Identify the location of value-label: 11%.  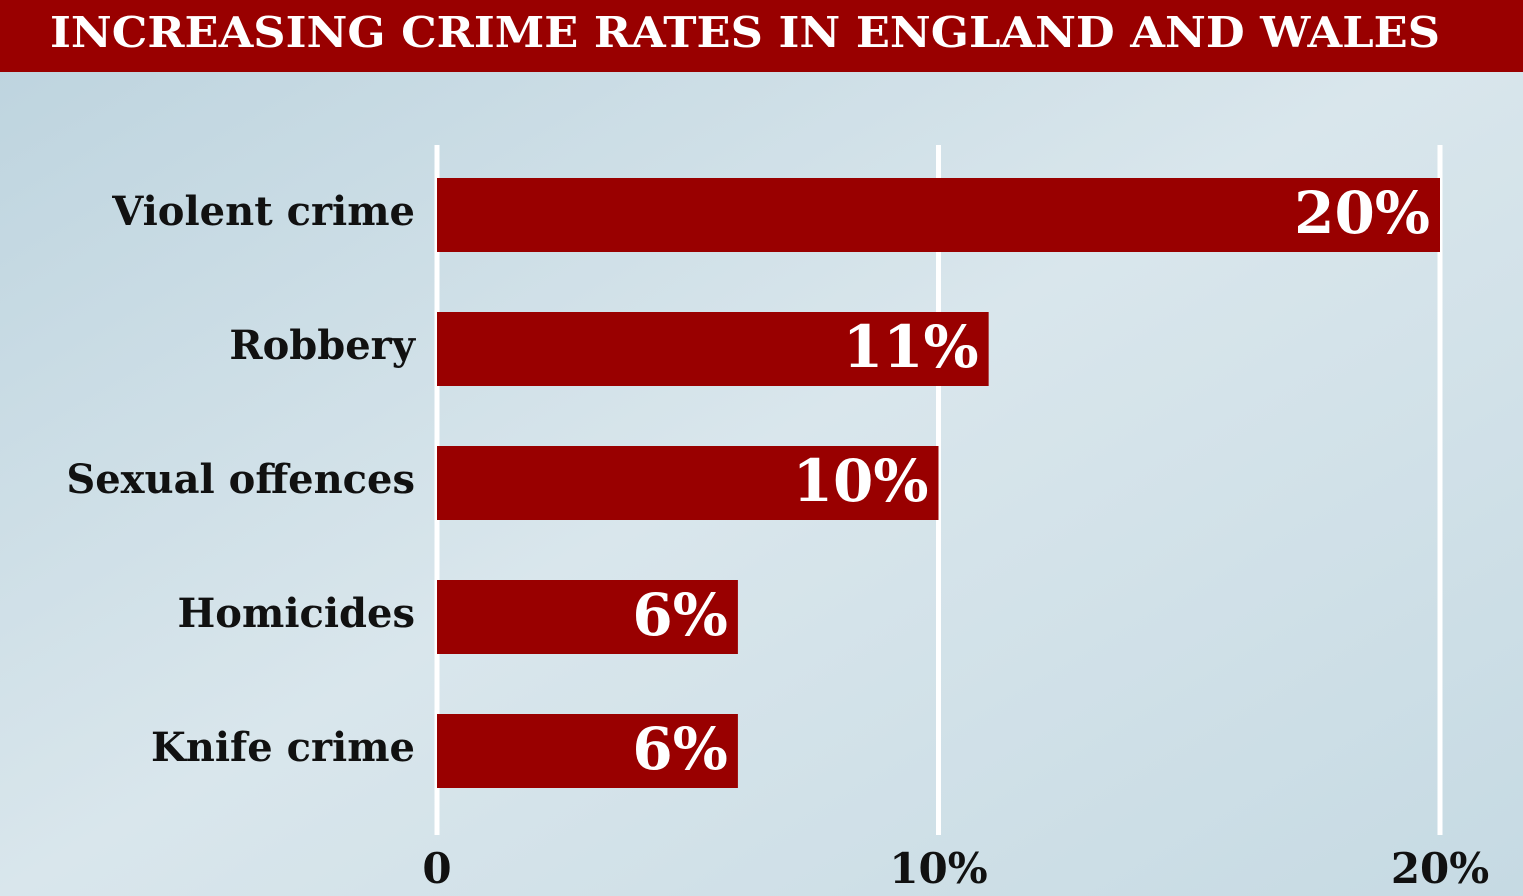
(911, 347).